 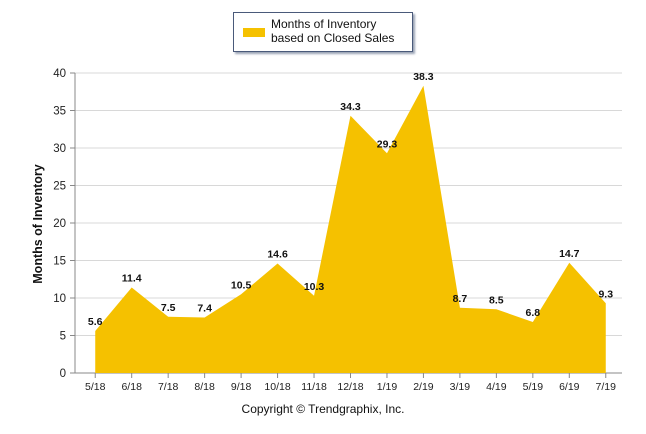 What do you see at coordinates (350, 387) in the screenshot?
I see `x-tick-label: 12/18` at bounding box center [350, 387].